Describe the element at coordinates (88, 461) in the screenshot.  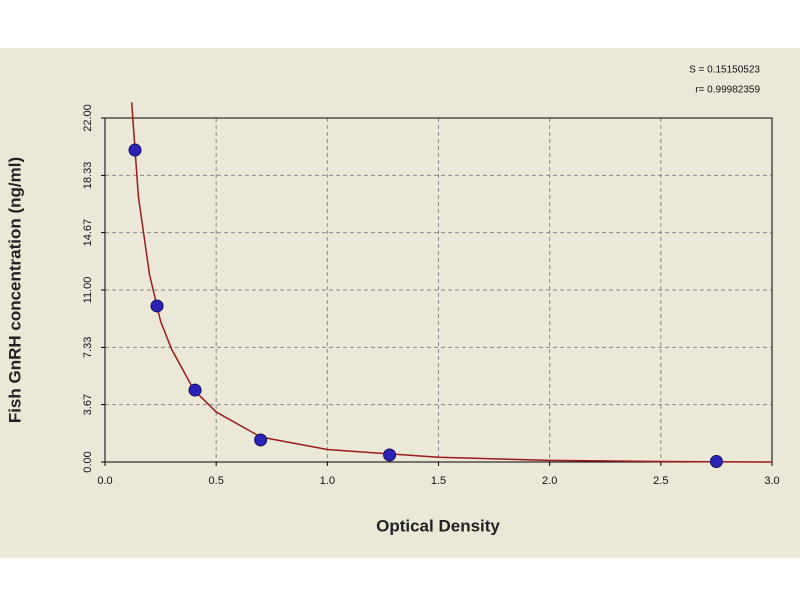
I see `y-tick-label: 0.00` at that location.